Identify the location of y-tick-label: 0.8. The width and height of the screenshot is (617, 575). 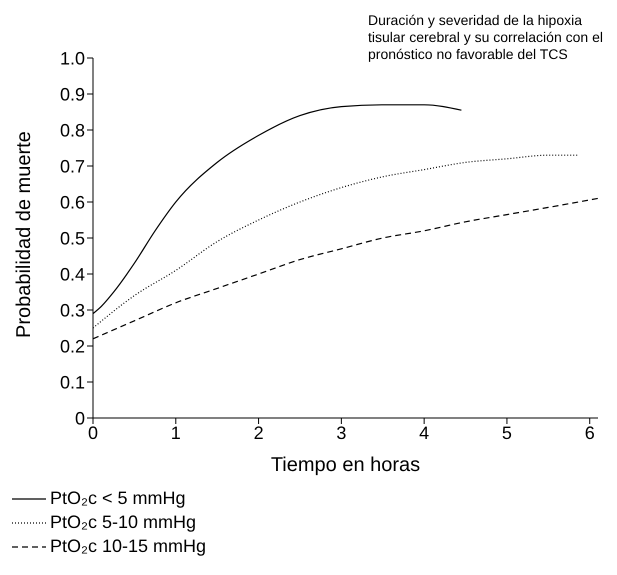
(72, 130).